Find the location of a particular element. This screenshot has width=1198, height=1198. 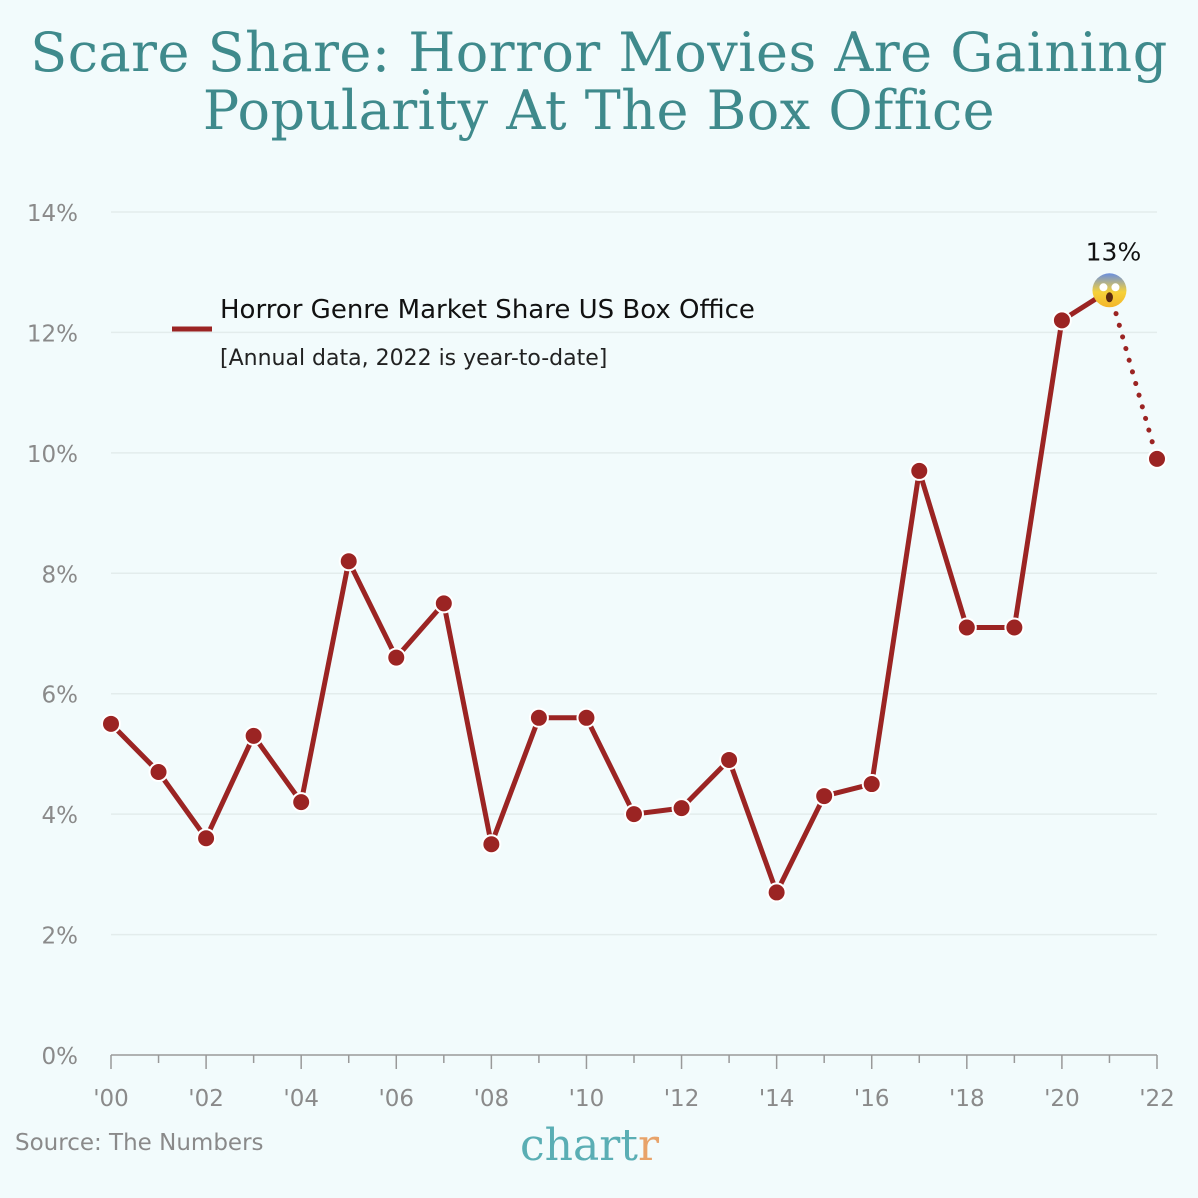

annotation-label: 13% is located at coordinates (1114, 251).